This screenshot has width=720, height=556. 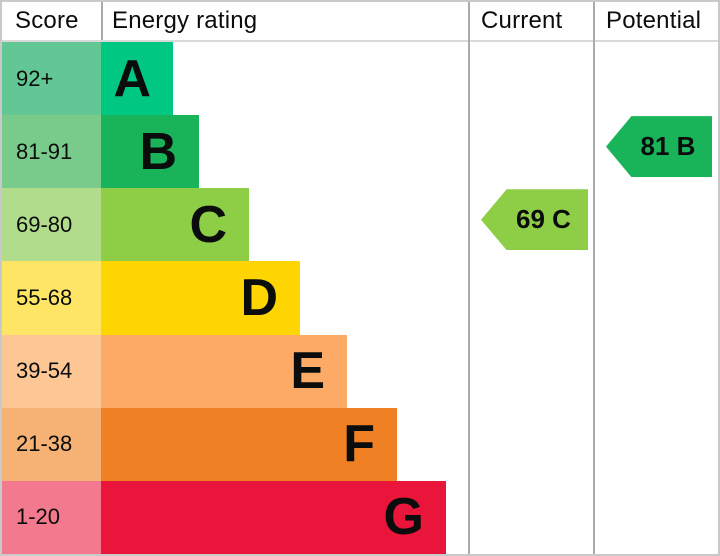 What do you see at coordinates (47, 20) in the screenshot?
I see `header-score: Score` at bounding box center [47, 20].